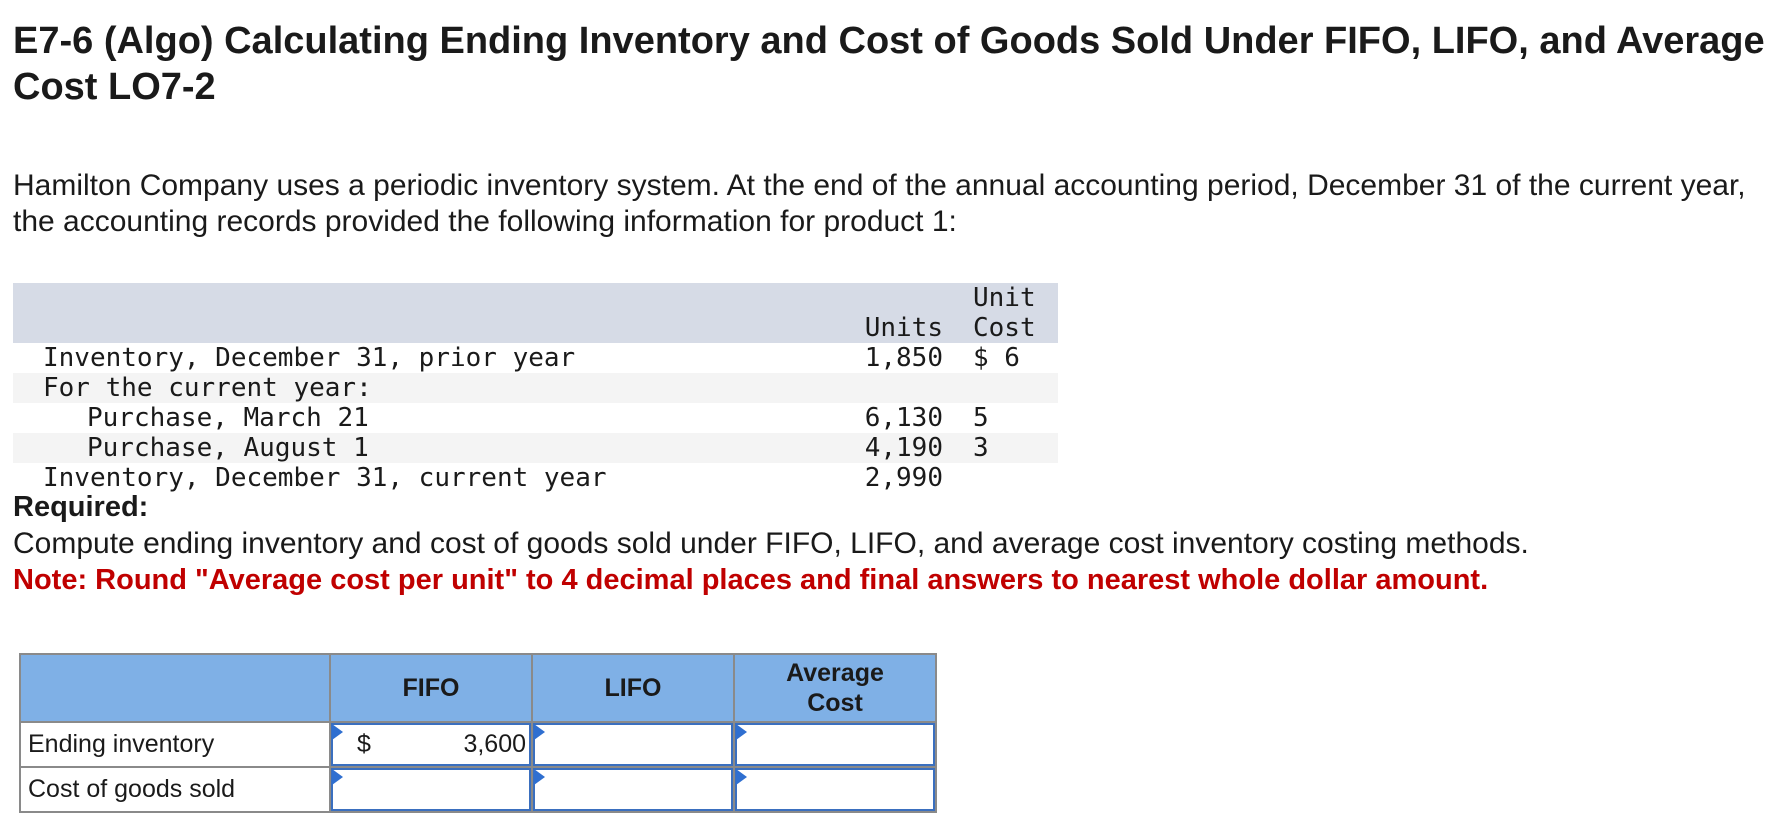 This screenshot has width=1786, height=836. Describe the element at coordinates (431, 688) in the screenshot. I see `header-fifo: FIFO` at that location.